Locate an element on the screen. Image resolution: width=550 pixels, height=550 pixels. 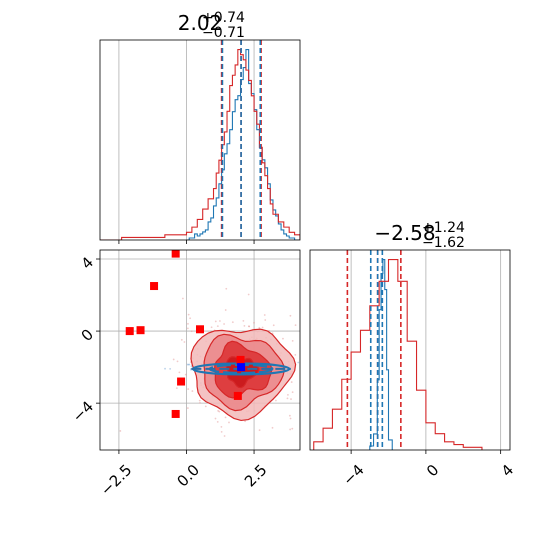
title-top-main: 2.02 is located at coordinates (200, 23).